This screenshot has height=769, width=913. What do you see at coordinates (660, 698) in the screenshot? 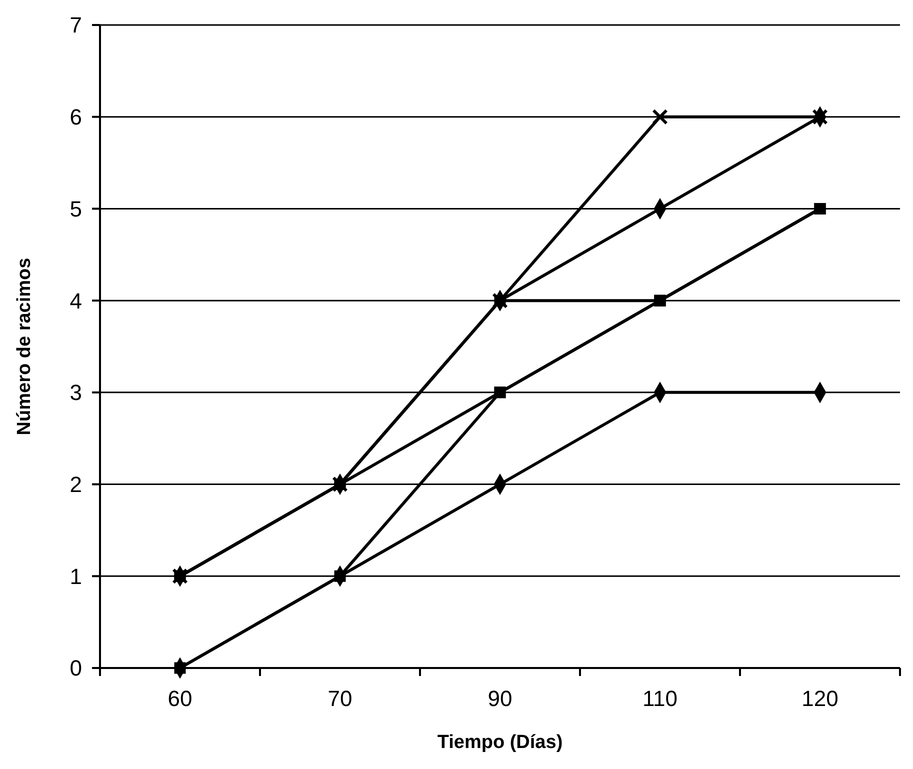
I see `x-tick-label: 110` at bounding box center [660, 698].